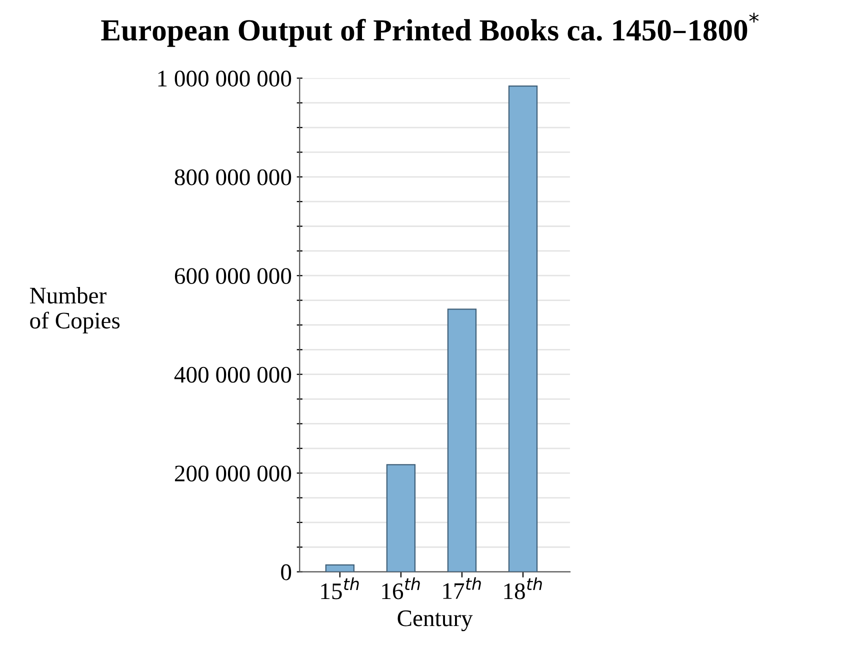 The height and width of the screenshot is (668, 861). Describe the element at coordinates (233, 276) in the screenshot. I see `y-tick-label: 600 000 000` at that location.